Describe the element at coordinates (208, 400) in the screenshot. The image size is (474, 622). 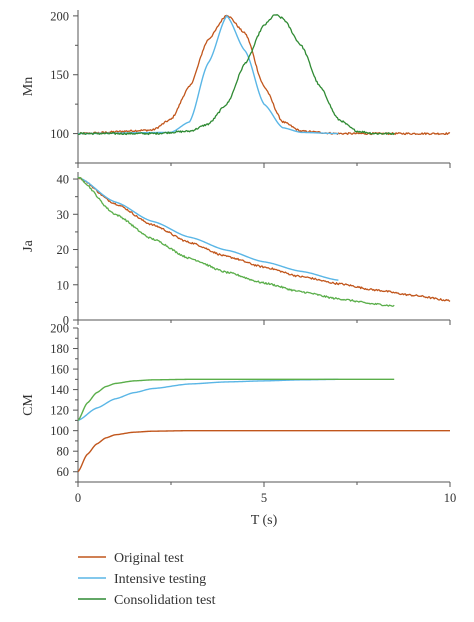
I see `series-line-cm-intensive` at that location.